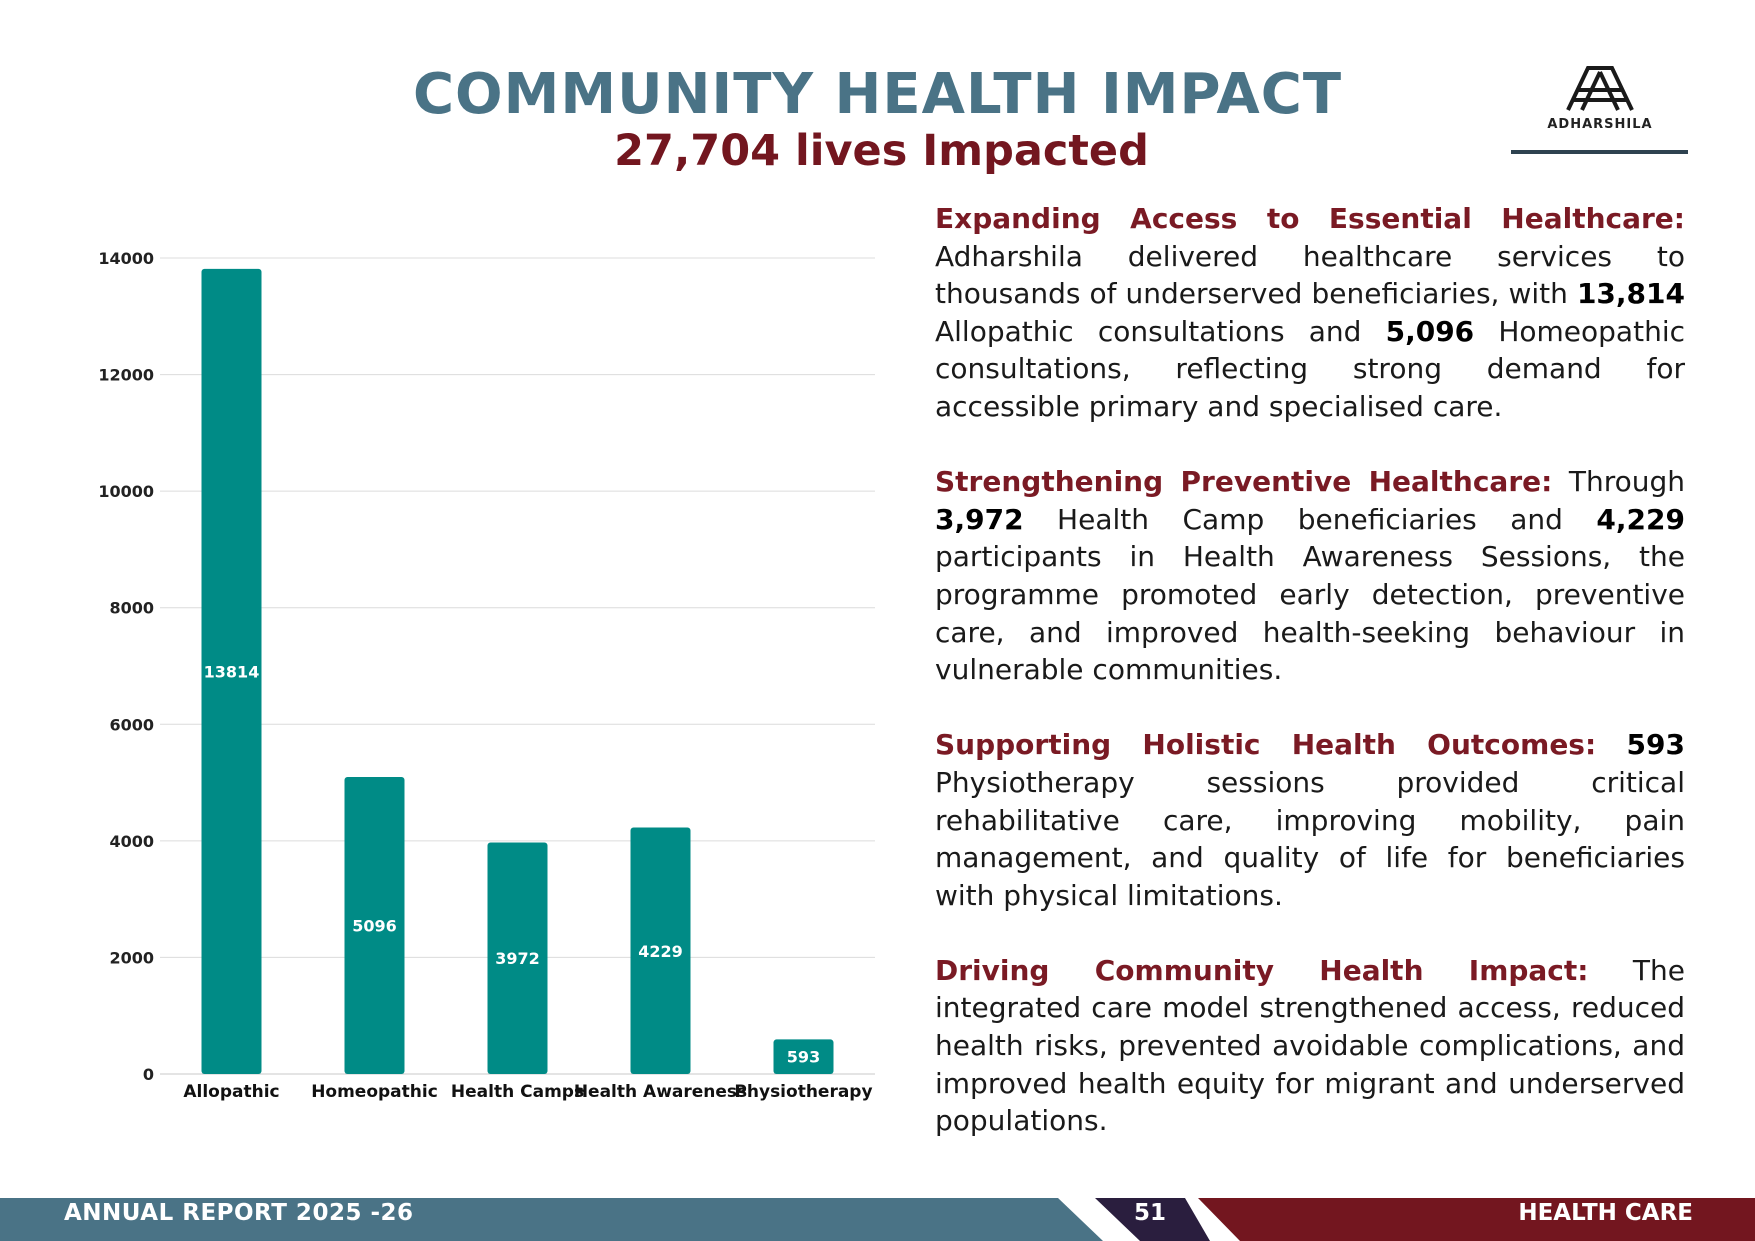 This screenshot has width=1755, height=1241. I want to click on x-category-label: Physiotherapy, so click(803, 1092).